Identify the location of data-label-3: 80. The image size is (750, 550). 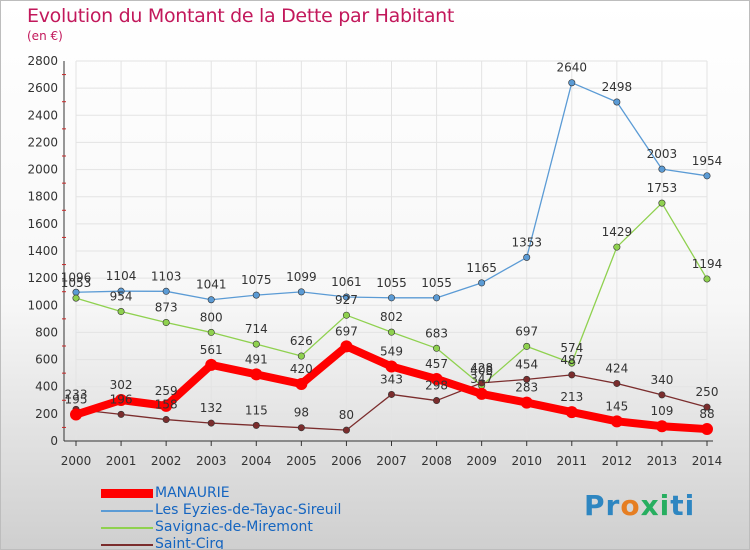
(346, 415).